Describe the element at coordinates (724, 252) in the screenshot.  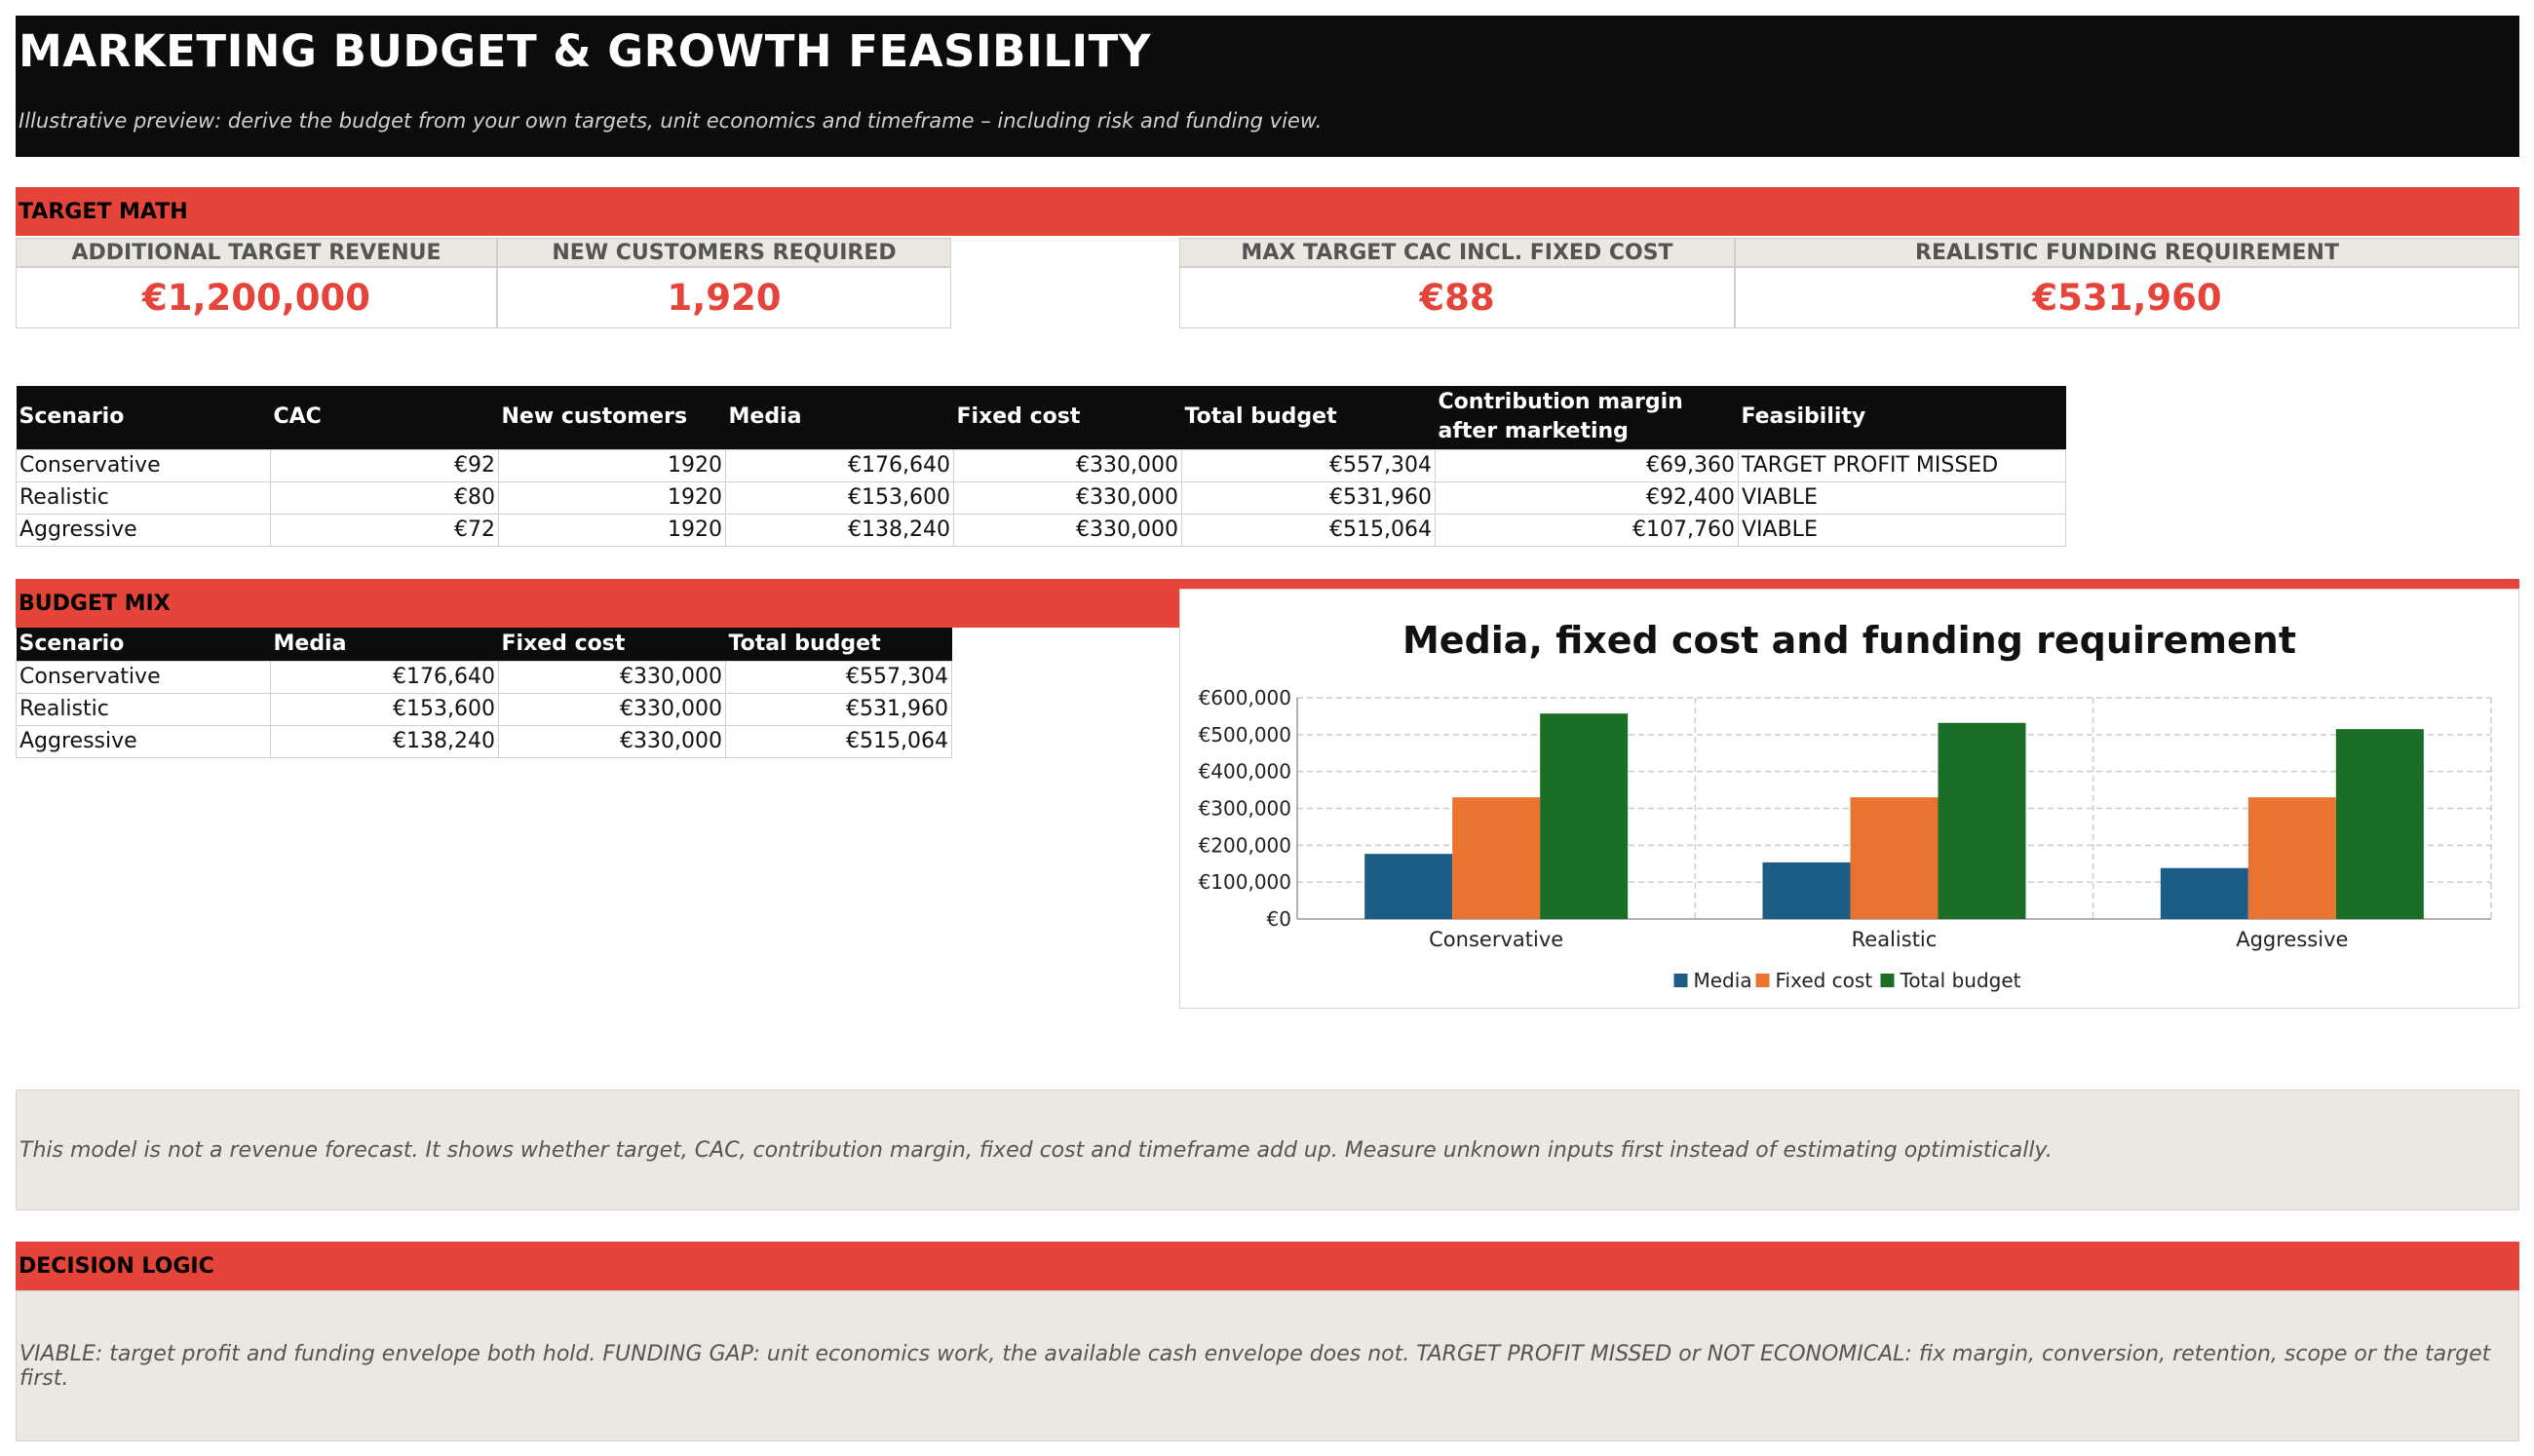
I see `kpi-label-new-customers: NEW CUSTOMERS REQUIRED` at that location.